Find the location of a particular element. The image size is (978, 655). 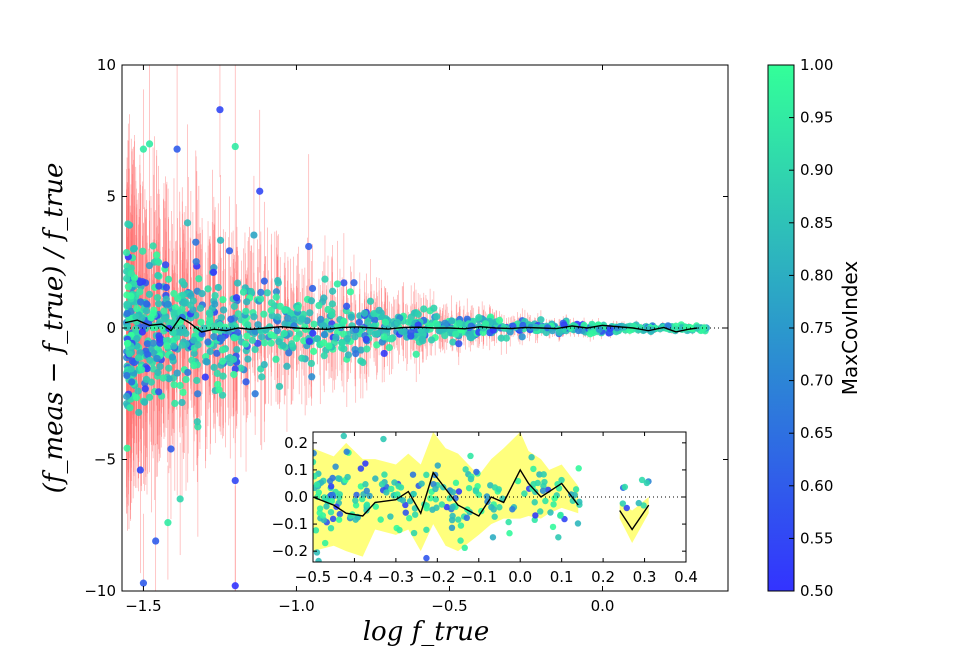

inset-x-tick-label: 0.3 is located at coordinates (645, 577).